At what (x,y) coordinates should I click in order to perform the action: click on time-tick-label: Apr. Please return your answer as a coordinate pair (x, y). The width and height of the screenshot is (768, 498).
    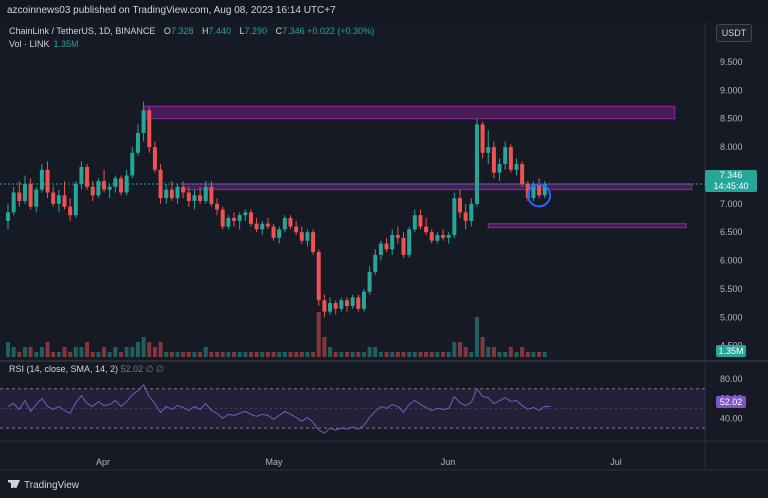
    Looking at the image, I should click on (103, 462).